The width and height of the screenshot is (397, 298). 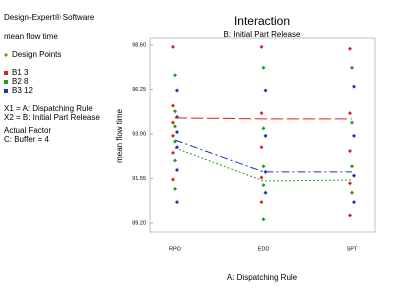 What do you see at coordinates (264, 249) in the screenshot?
I see `x-tick-label: EDD` at bounding box center [264, 249].